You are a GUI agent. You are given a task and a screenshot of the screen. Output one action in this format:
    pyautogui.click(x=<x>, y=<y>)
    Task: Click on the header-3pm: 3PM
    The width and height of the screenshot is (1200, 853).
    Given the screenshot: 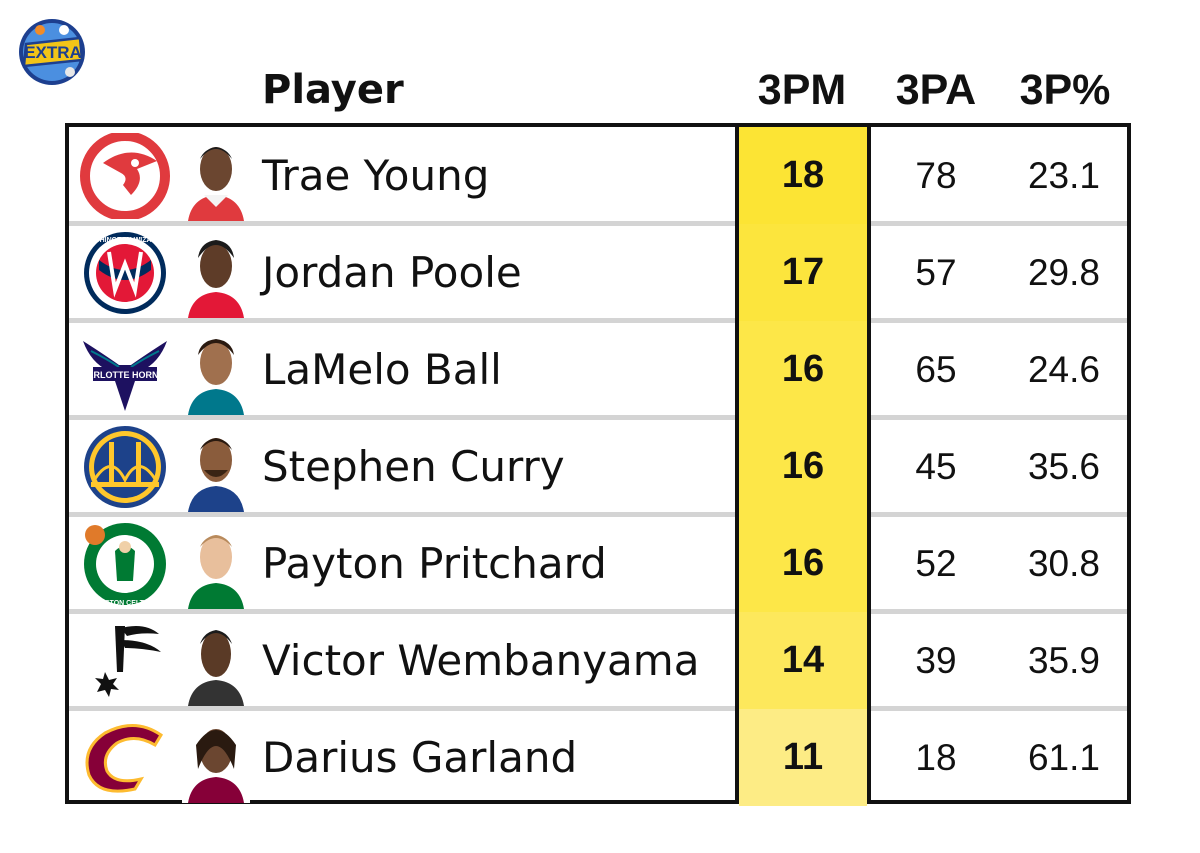 What is the action you would take?
    pyautogui.click(x=802, y=90)
    